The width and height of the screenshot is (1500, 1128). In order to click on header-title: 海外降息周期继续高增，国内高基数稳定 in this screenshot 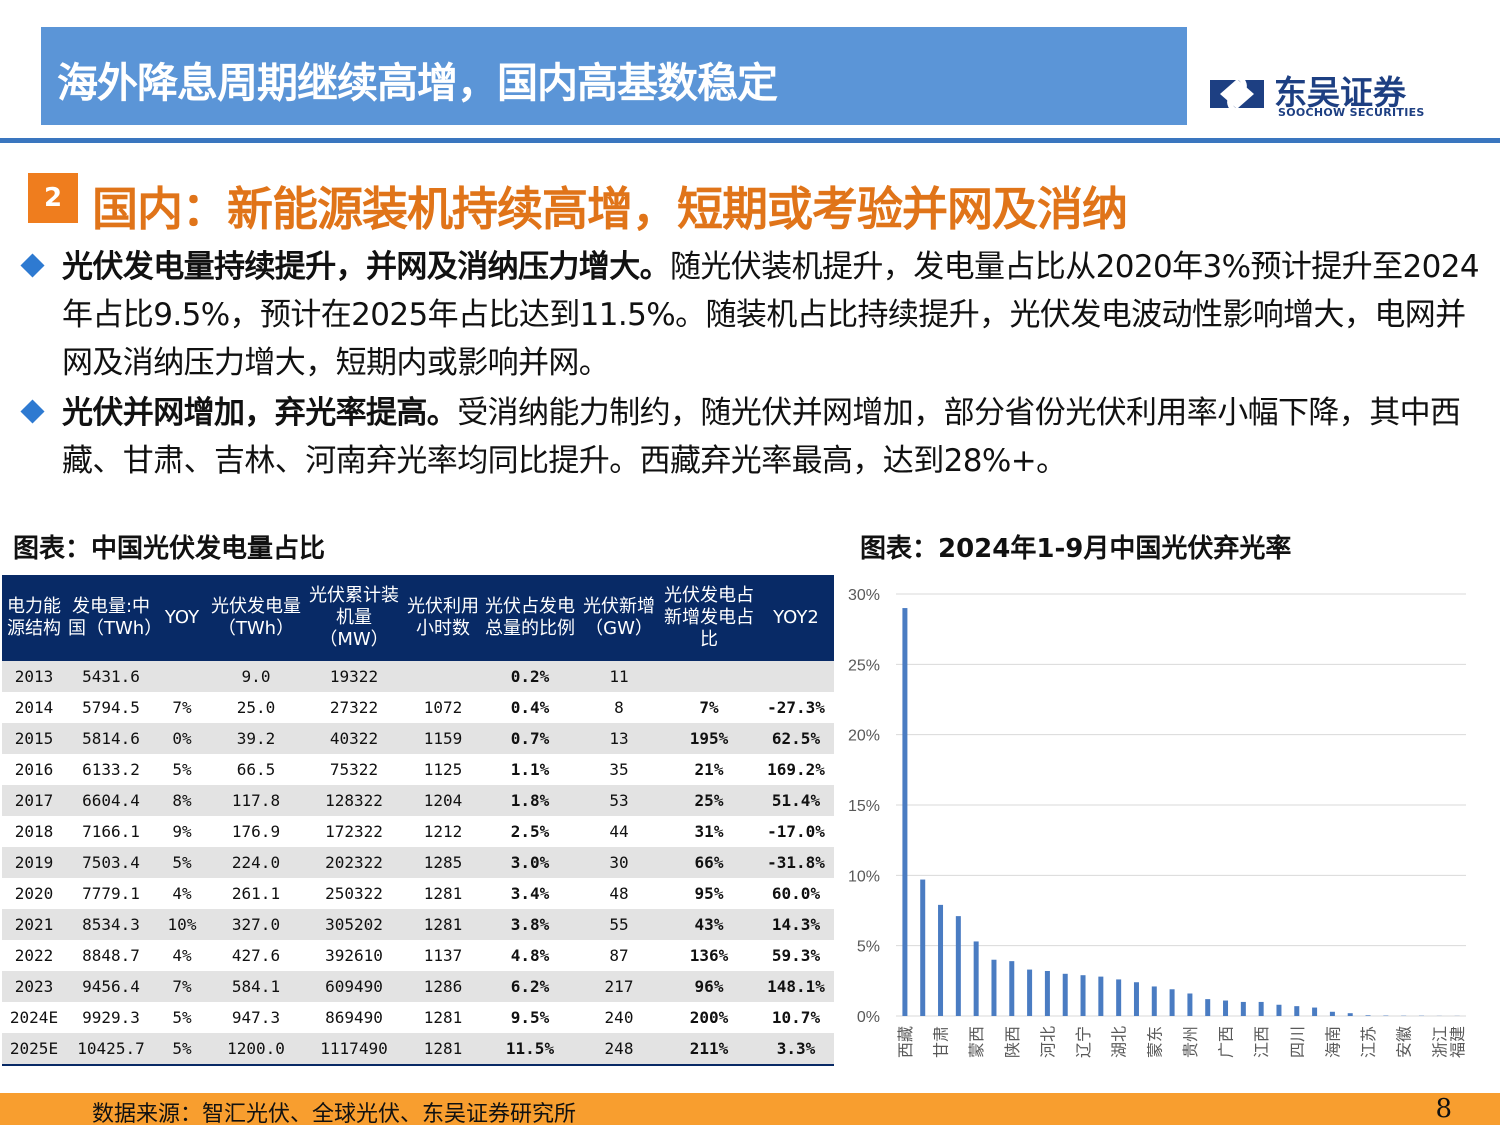, I will do `click(417, 79)`.